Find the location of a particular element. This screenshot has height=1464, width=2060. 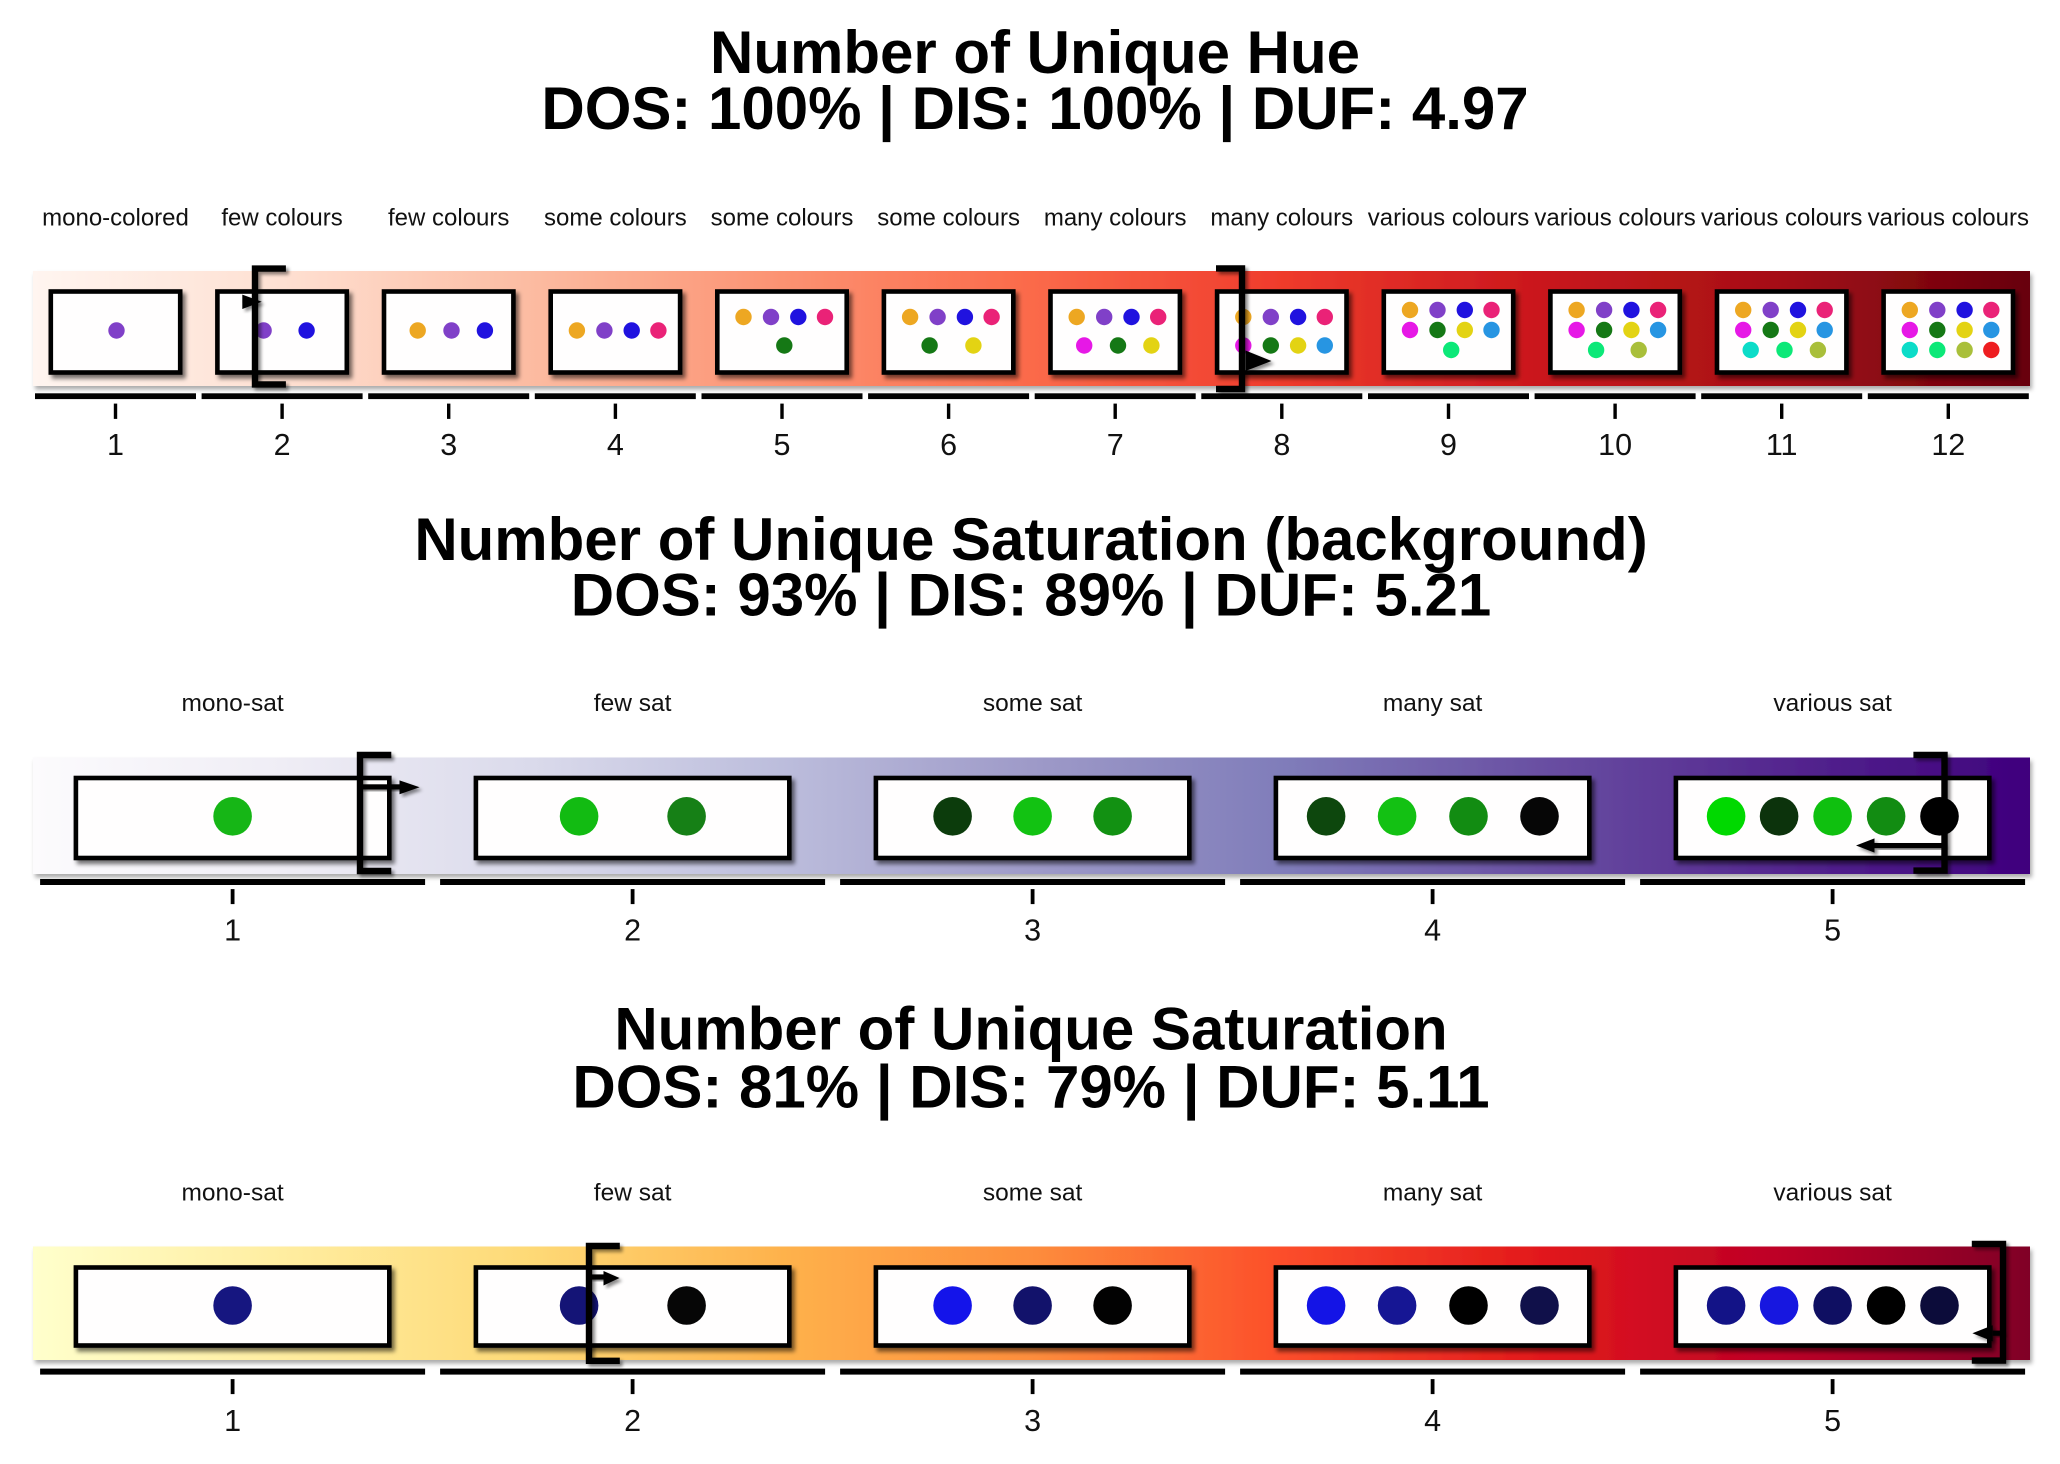

svg-text: Number of Unique Hue is located at coordinates (1035, 52).